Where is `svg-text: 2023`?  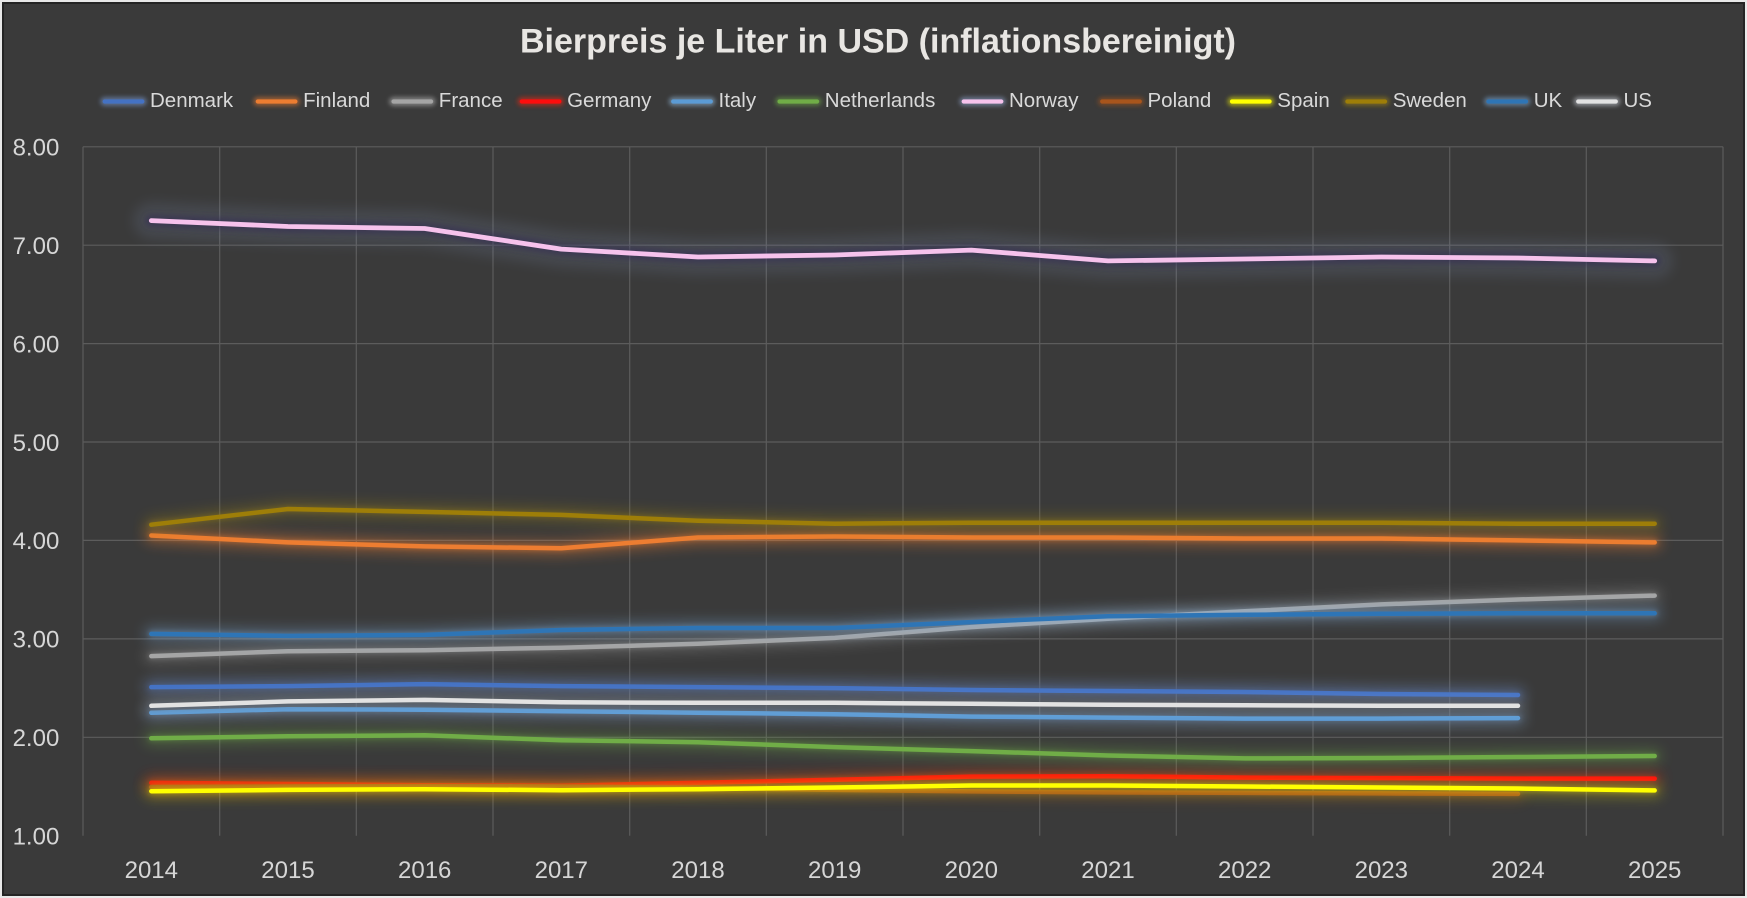
svg-text: 2023 is located at coordinates (1381, 870).